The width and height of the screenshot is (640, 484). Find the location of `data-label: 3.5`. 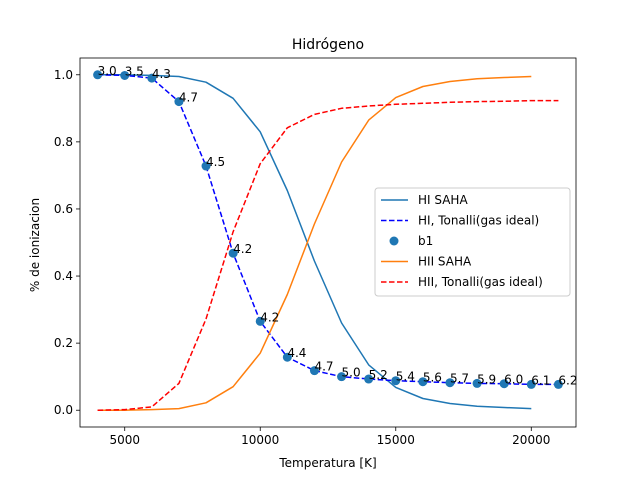

data-label: 3.5 is located at coordinates (134, 71).